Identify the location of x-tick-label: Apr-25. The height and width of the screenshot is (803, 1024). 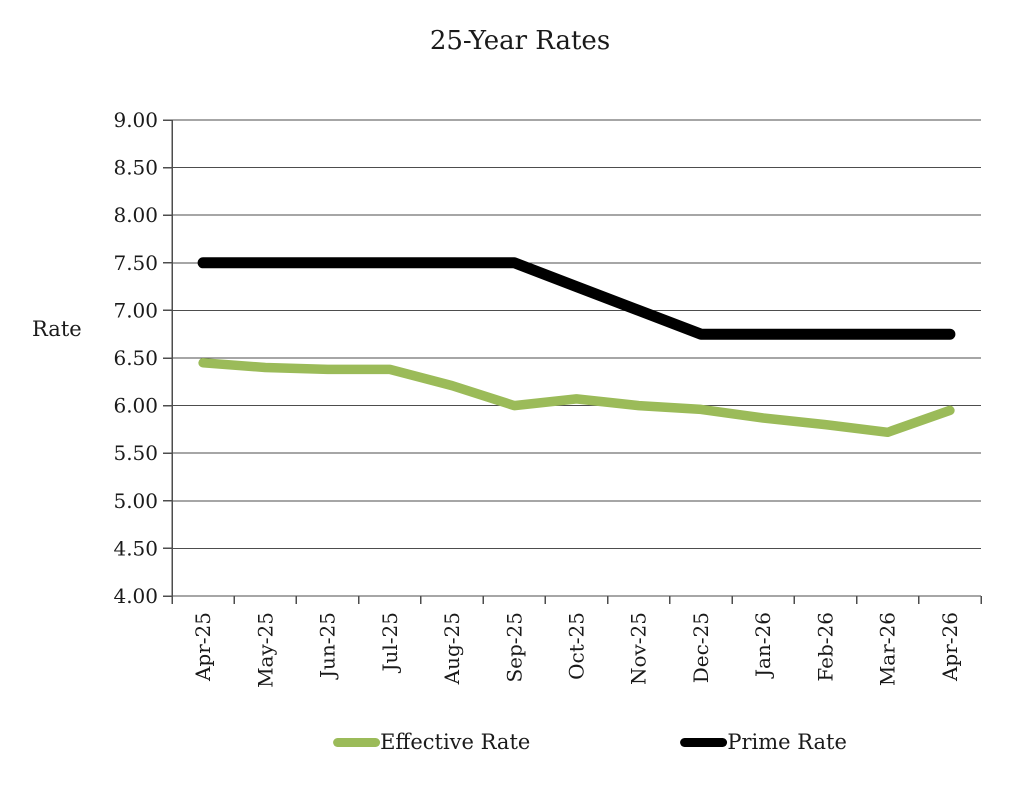
(203, 647).